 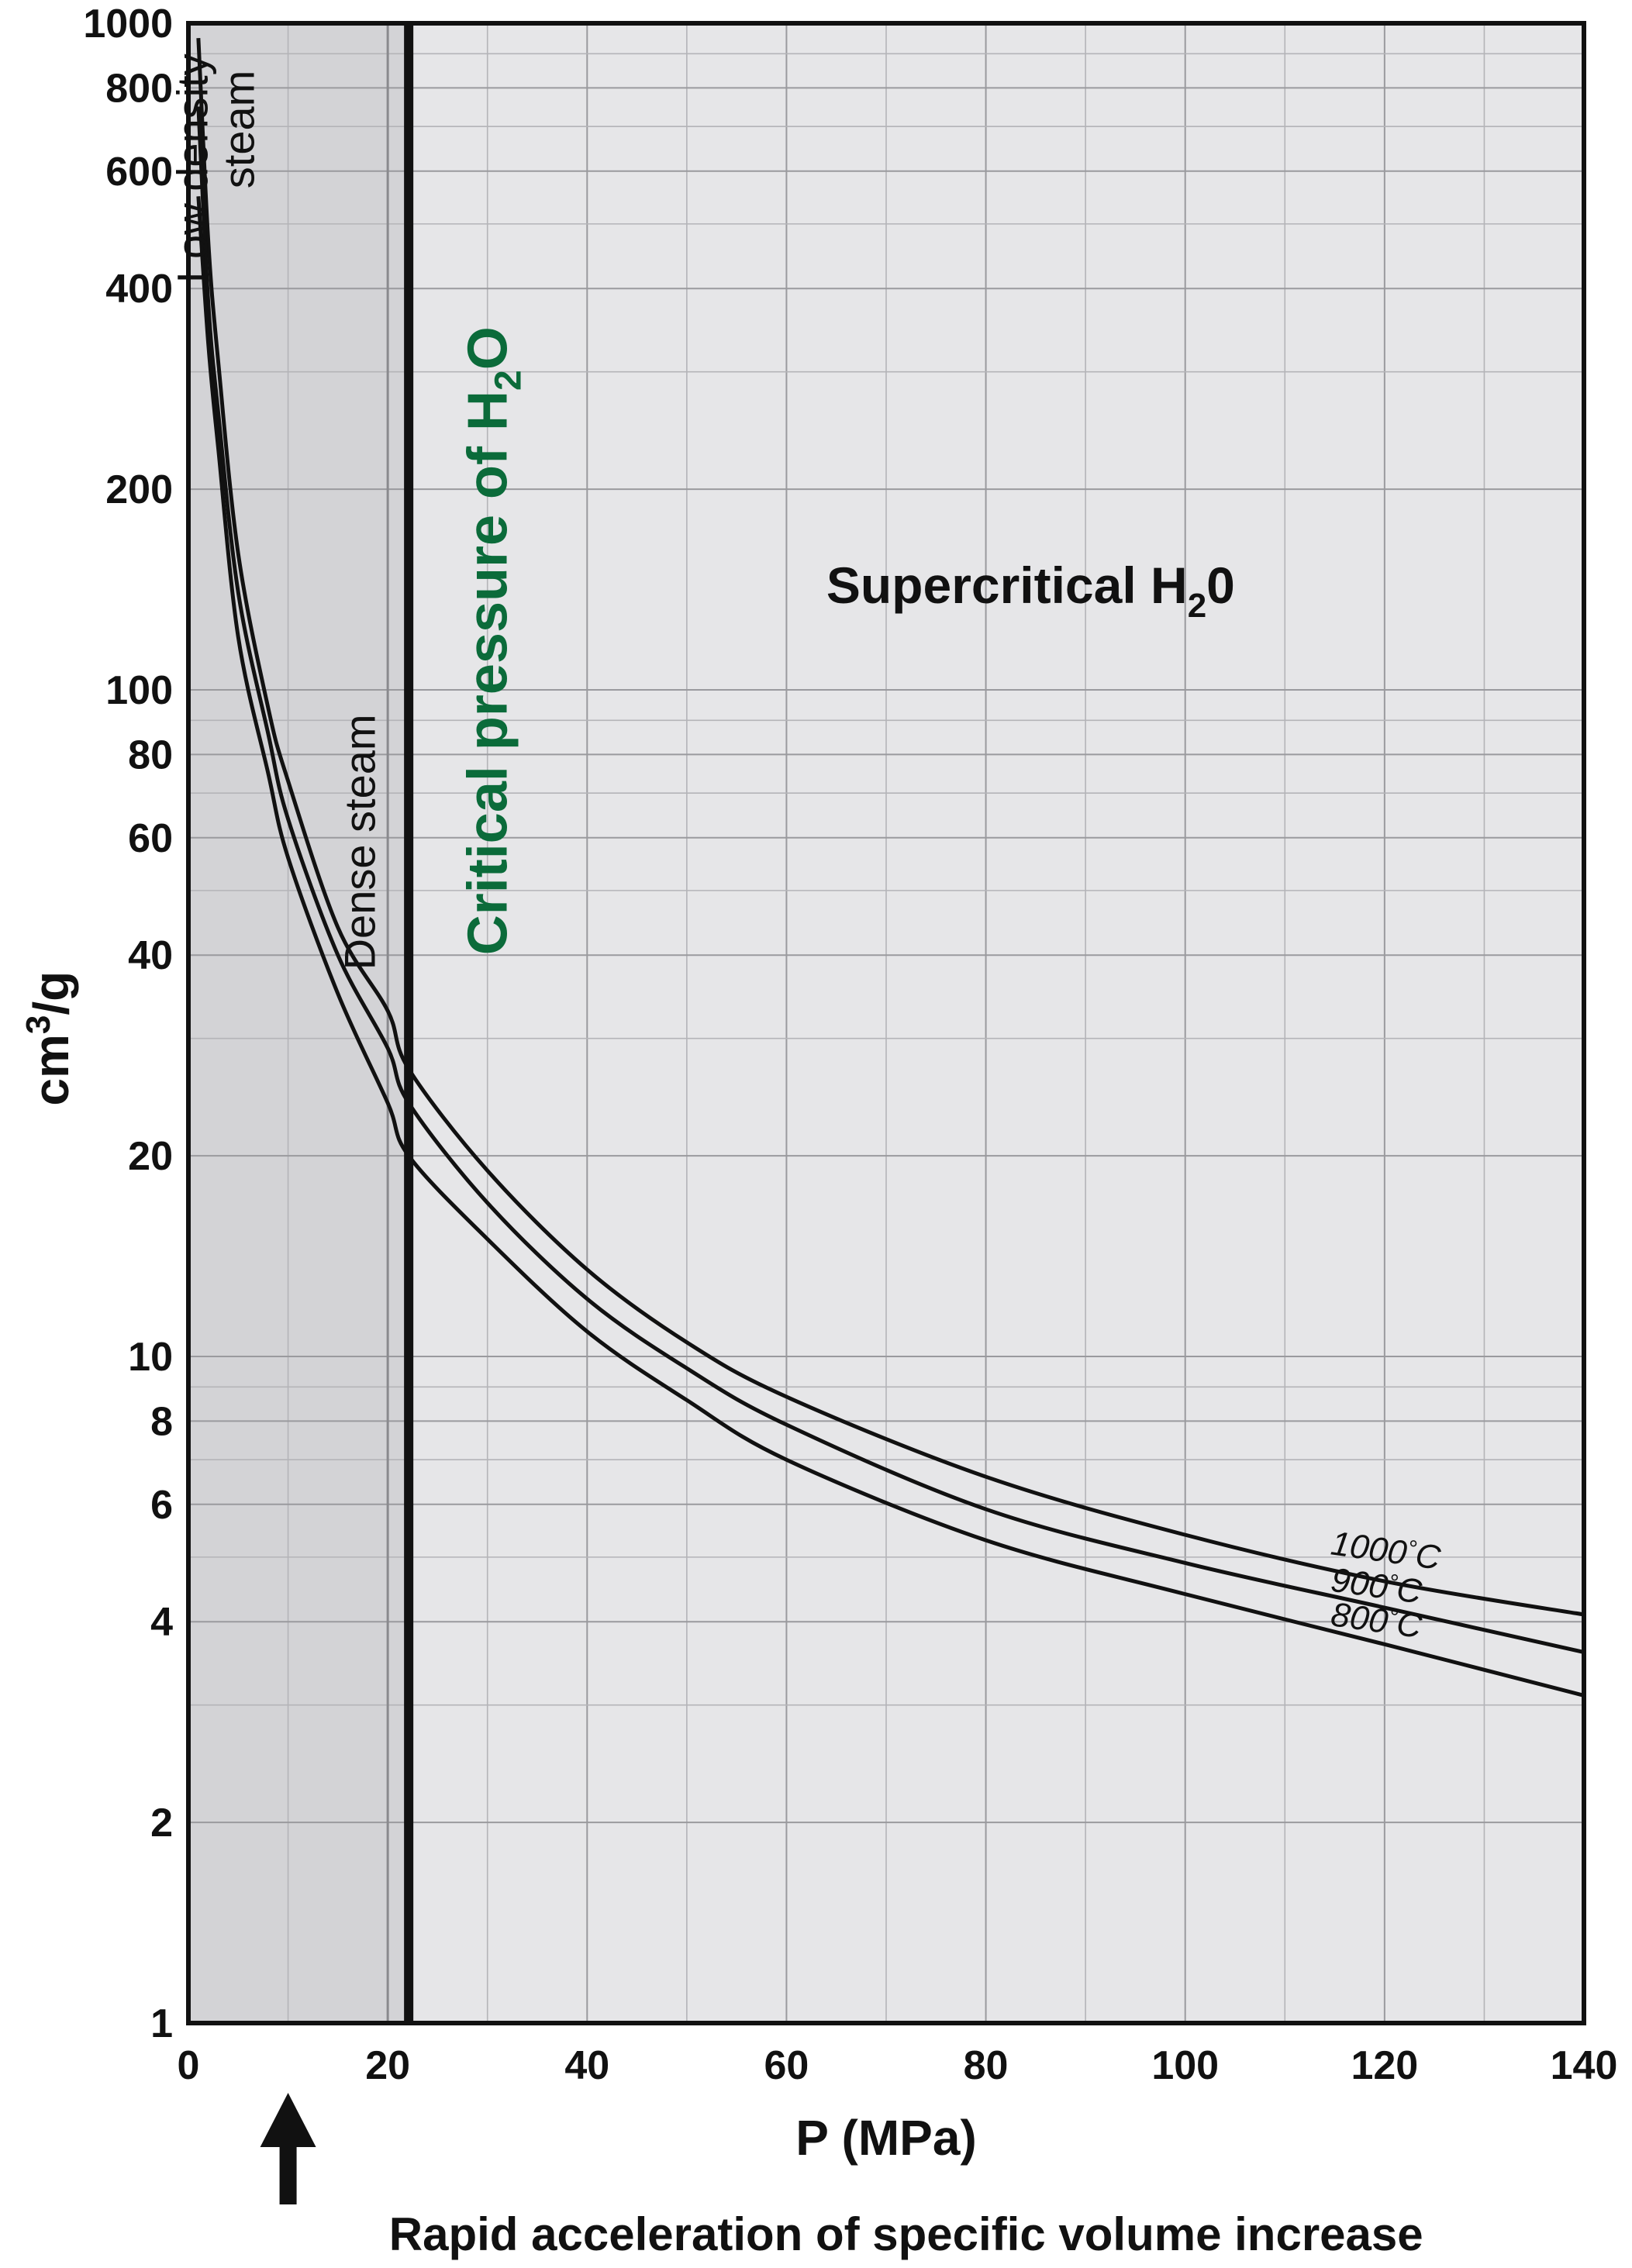 I want to click on y-tick-label: 60, so click(x=150, y=838).